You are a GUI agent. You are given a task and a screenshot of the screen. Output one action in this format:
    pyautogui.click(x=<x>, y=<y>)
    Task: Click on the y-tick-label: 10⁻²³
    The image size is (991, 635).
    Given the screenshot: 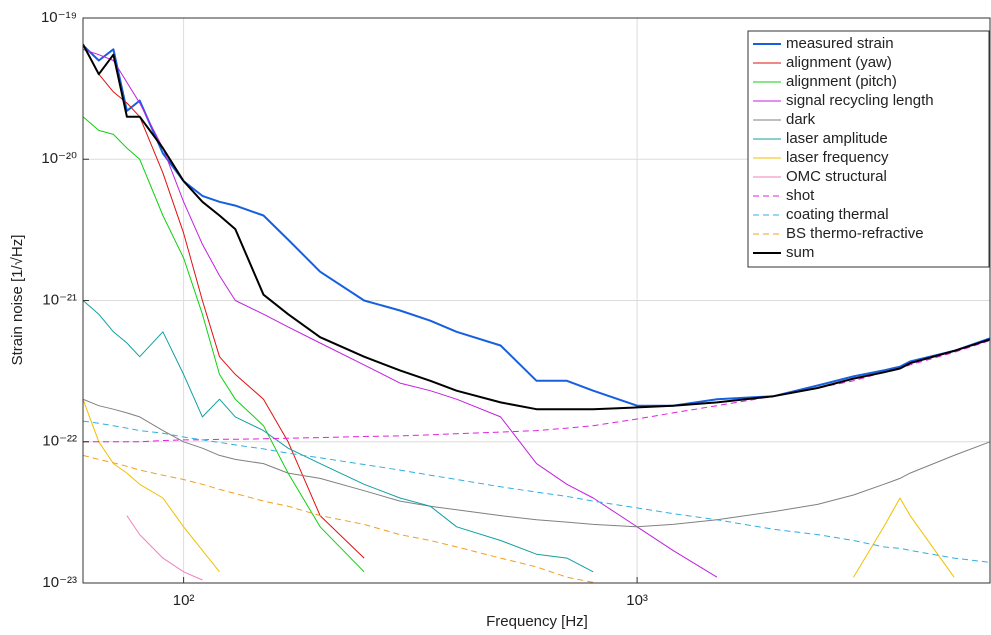 What is the action you would take?
    pyautogui.click(x=59, y=582)
    